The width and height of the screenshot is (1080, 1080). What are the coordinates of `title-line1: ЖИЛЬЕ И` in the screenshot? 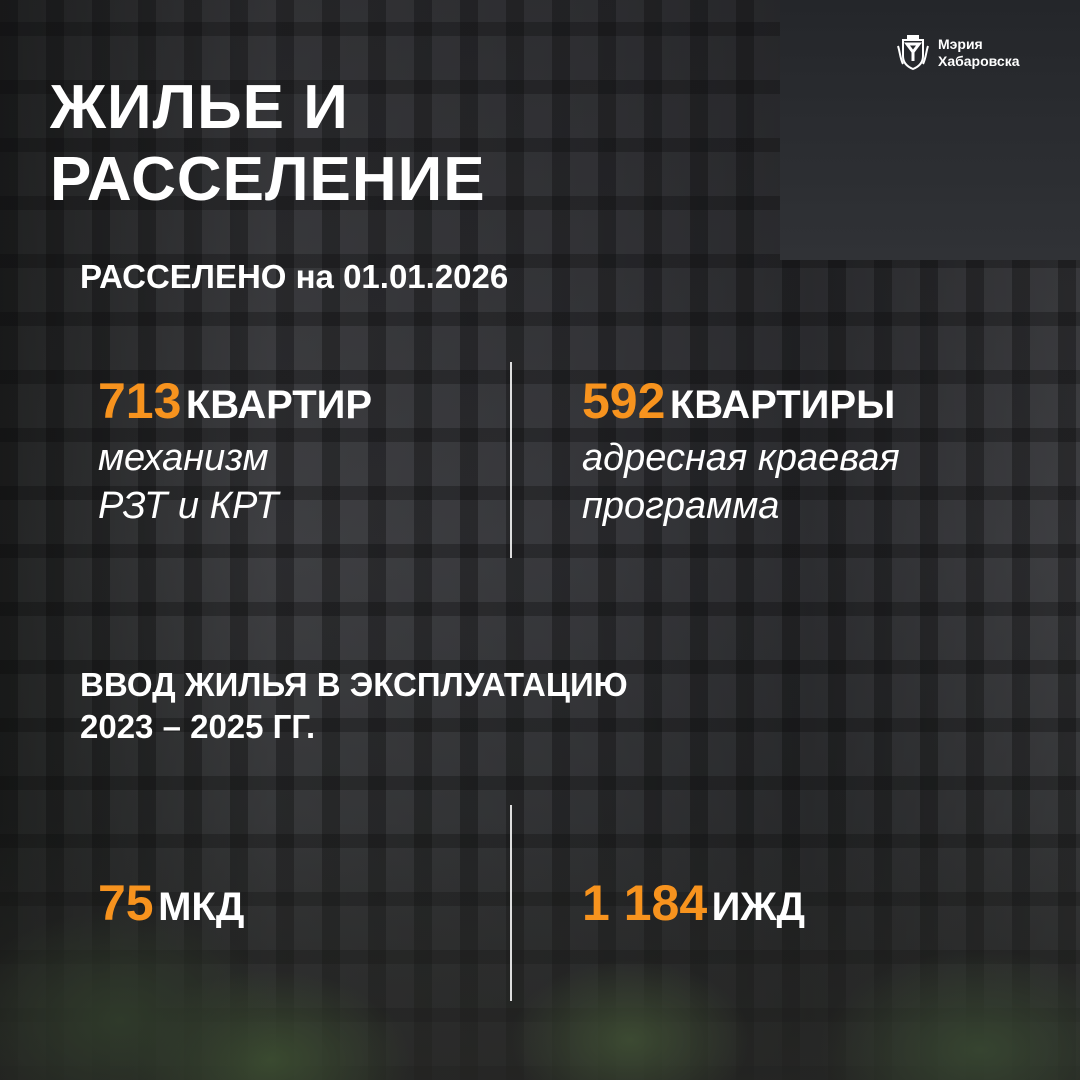 It's located at (199, 107).